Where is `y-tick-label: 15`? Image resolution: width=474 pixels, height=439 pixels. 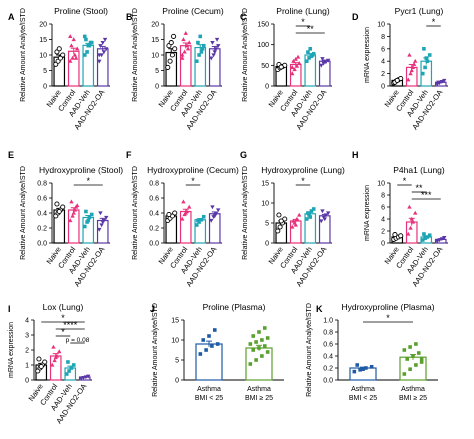 y-tick-label: 15 is located at coordinates (265, 184).